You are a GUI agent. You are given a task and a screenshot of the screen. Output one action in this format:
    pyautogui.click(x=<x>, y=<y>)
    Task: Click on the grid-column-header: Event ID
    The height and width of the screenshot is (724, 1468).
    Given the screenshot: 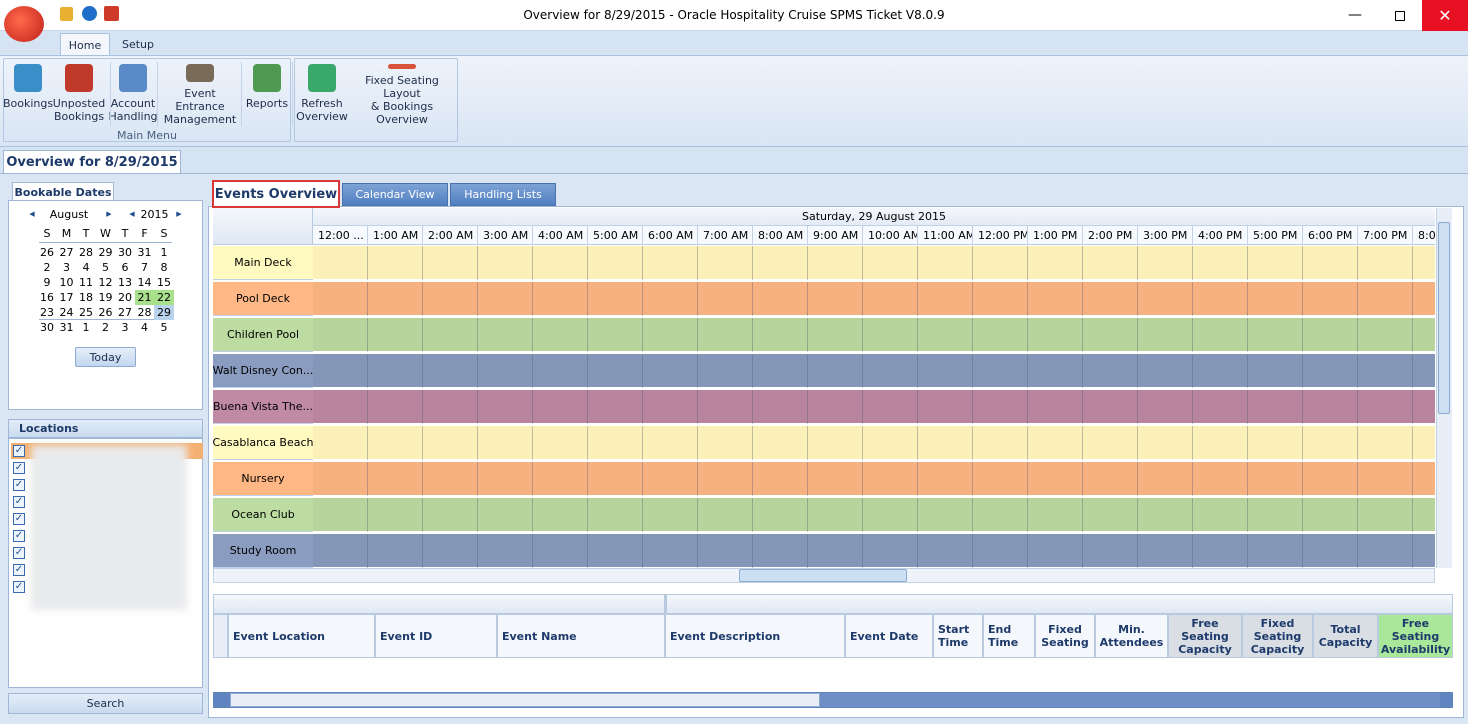 What is the action you would take?
    pyautogui.click(x=436, y=636)
    